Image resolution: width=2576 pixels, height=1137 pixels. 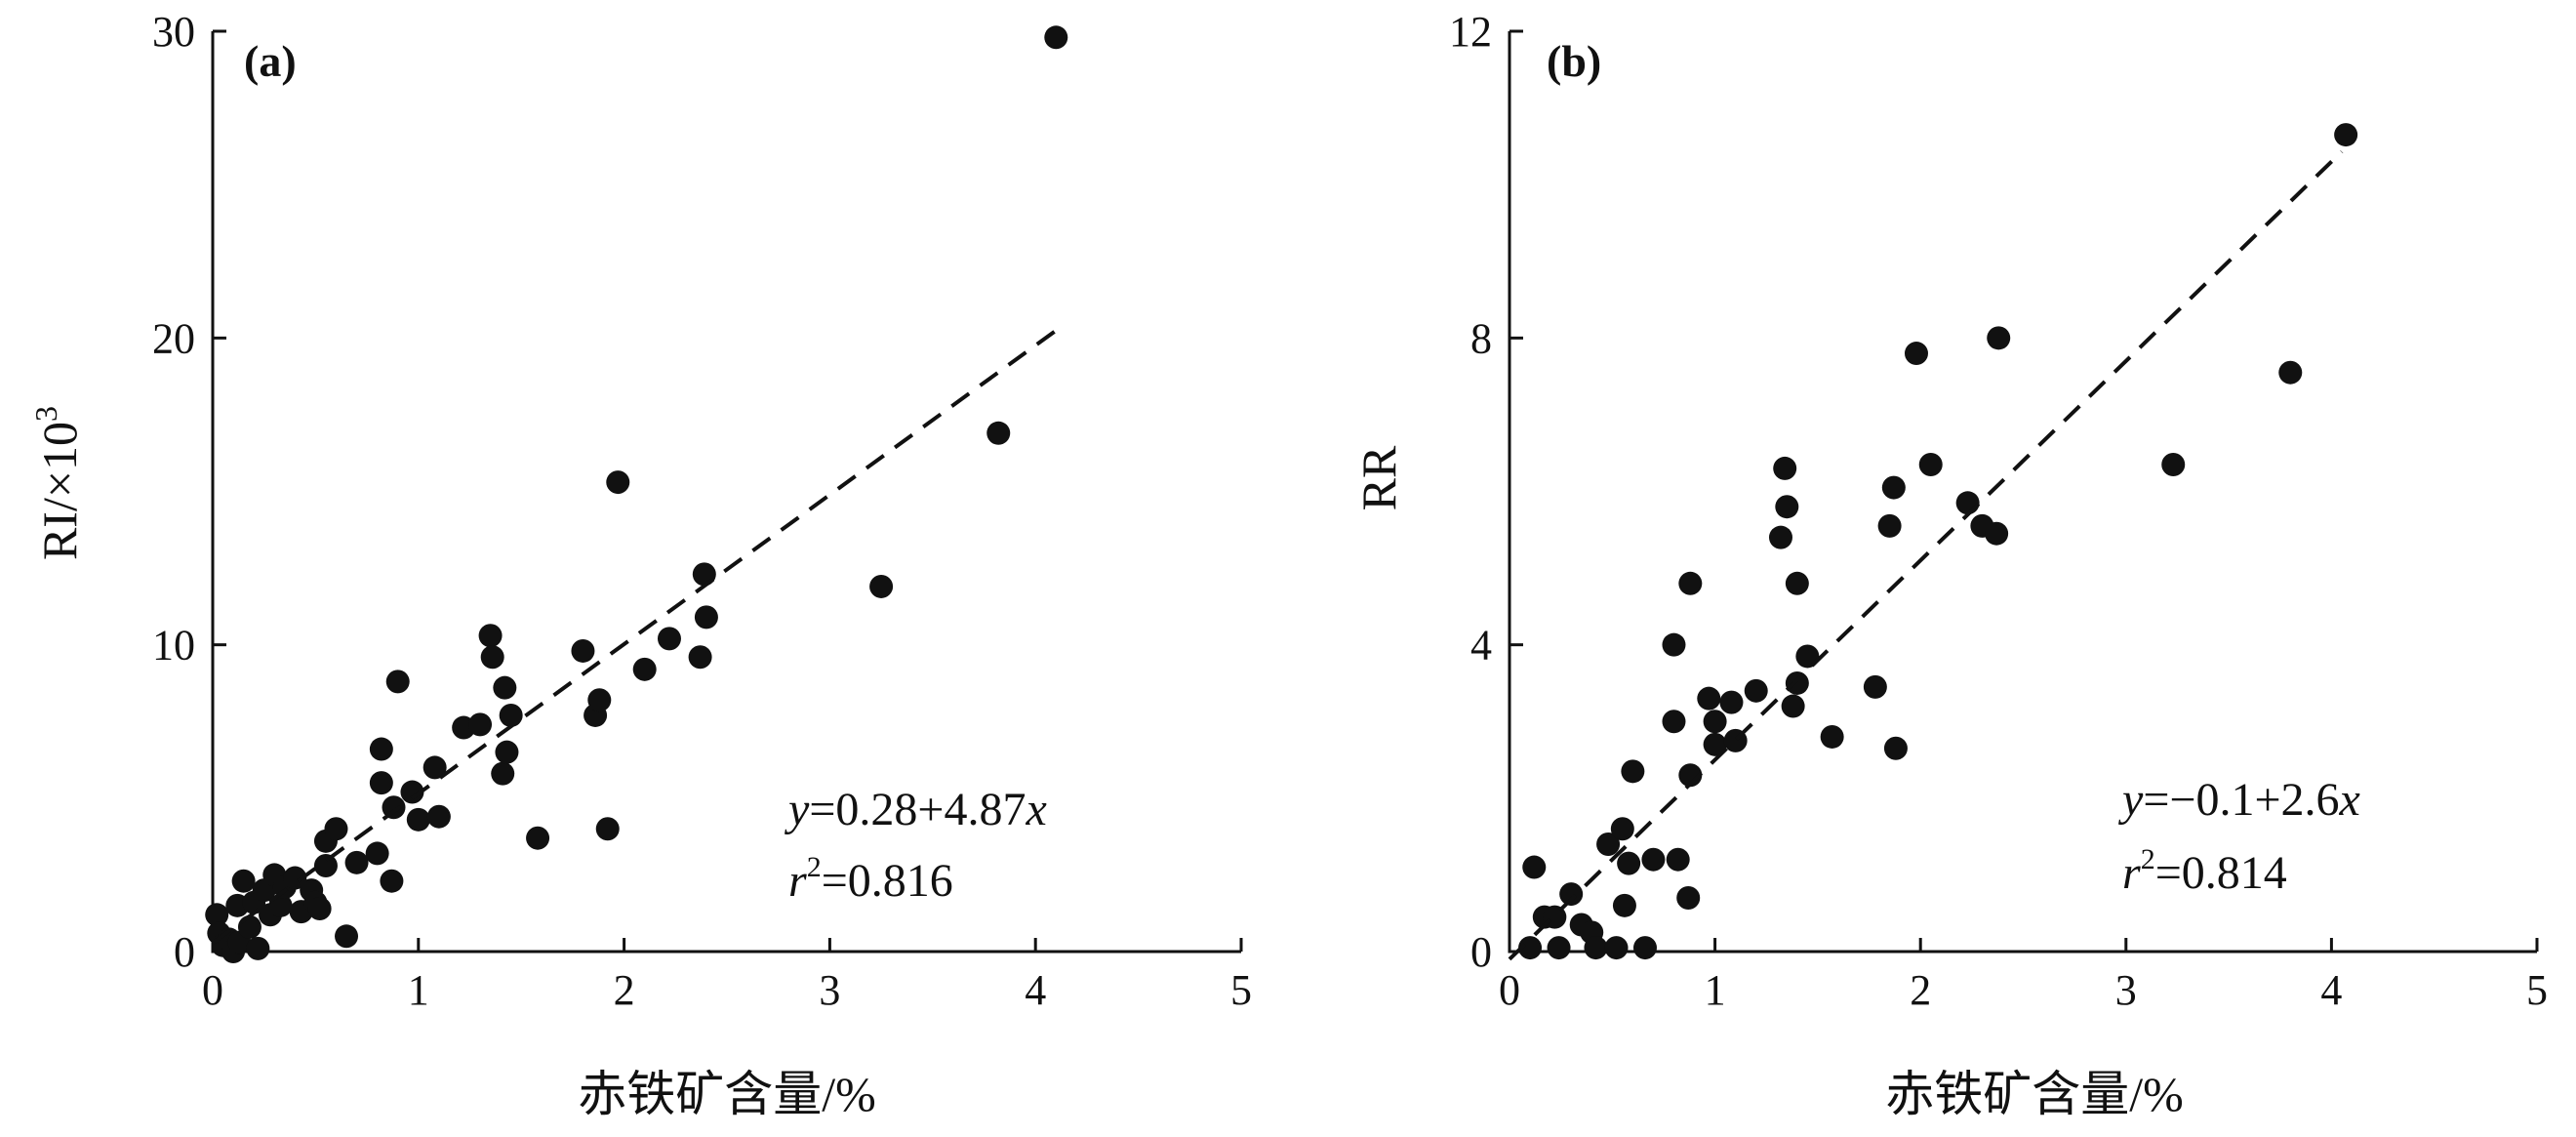 What do you see at coordinates (1509, 990) in the screenshot?
I see `x-tick-label: 0` at bounding box center [1509, 990].